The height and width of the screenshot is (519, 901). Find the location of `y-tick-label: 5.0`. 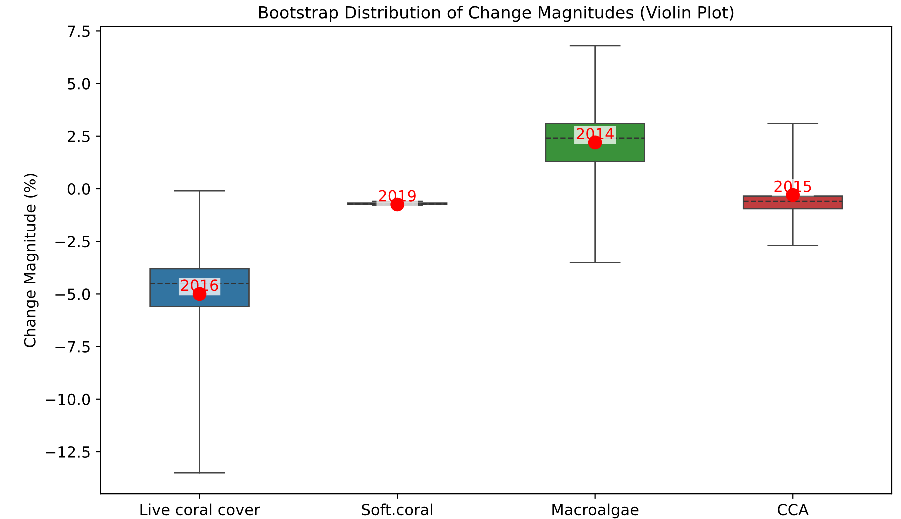

y-tick-label: 5.0 is located at coordinates (79, 84).